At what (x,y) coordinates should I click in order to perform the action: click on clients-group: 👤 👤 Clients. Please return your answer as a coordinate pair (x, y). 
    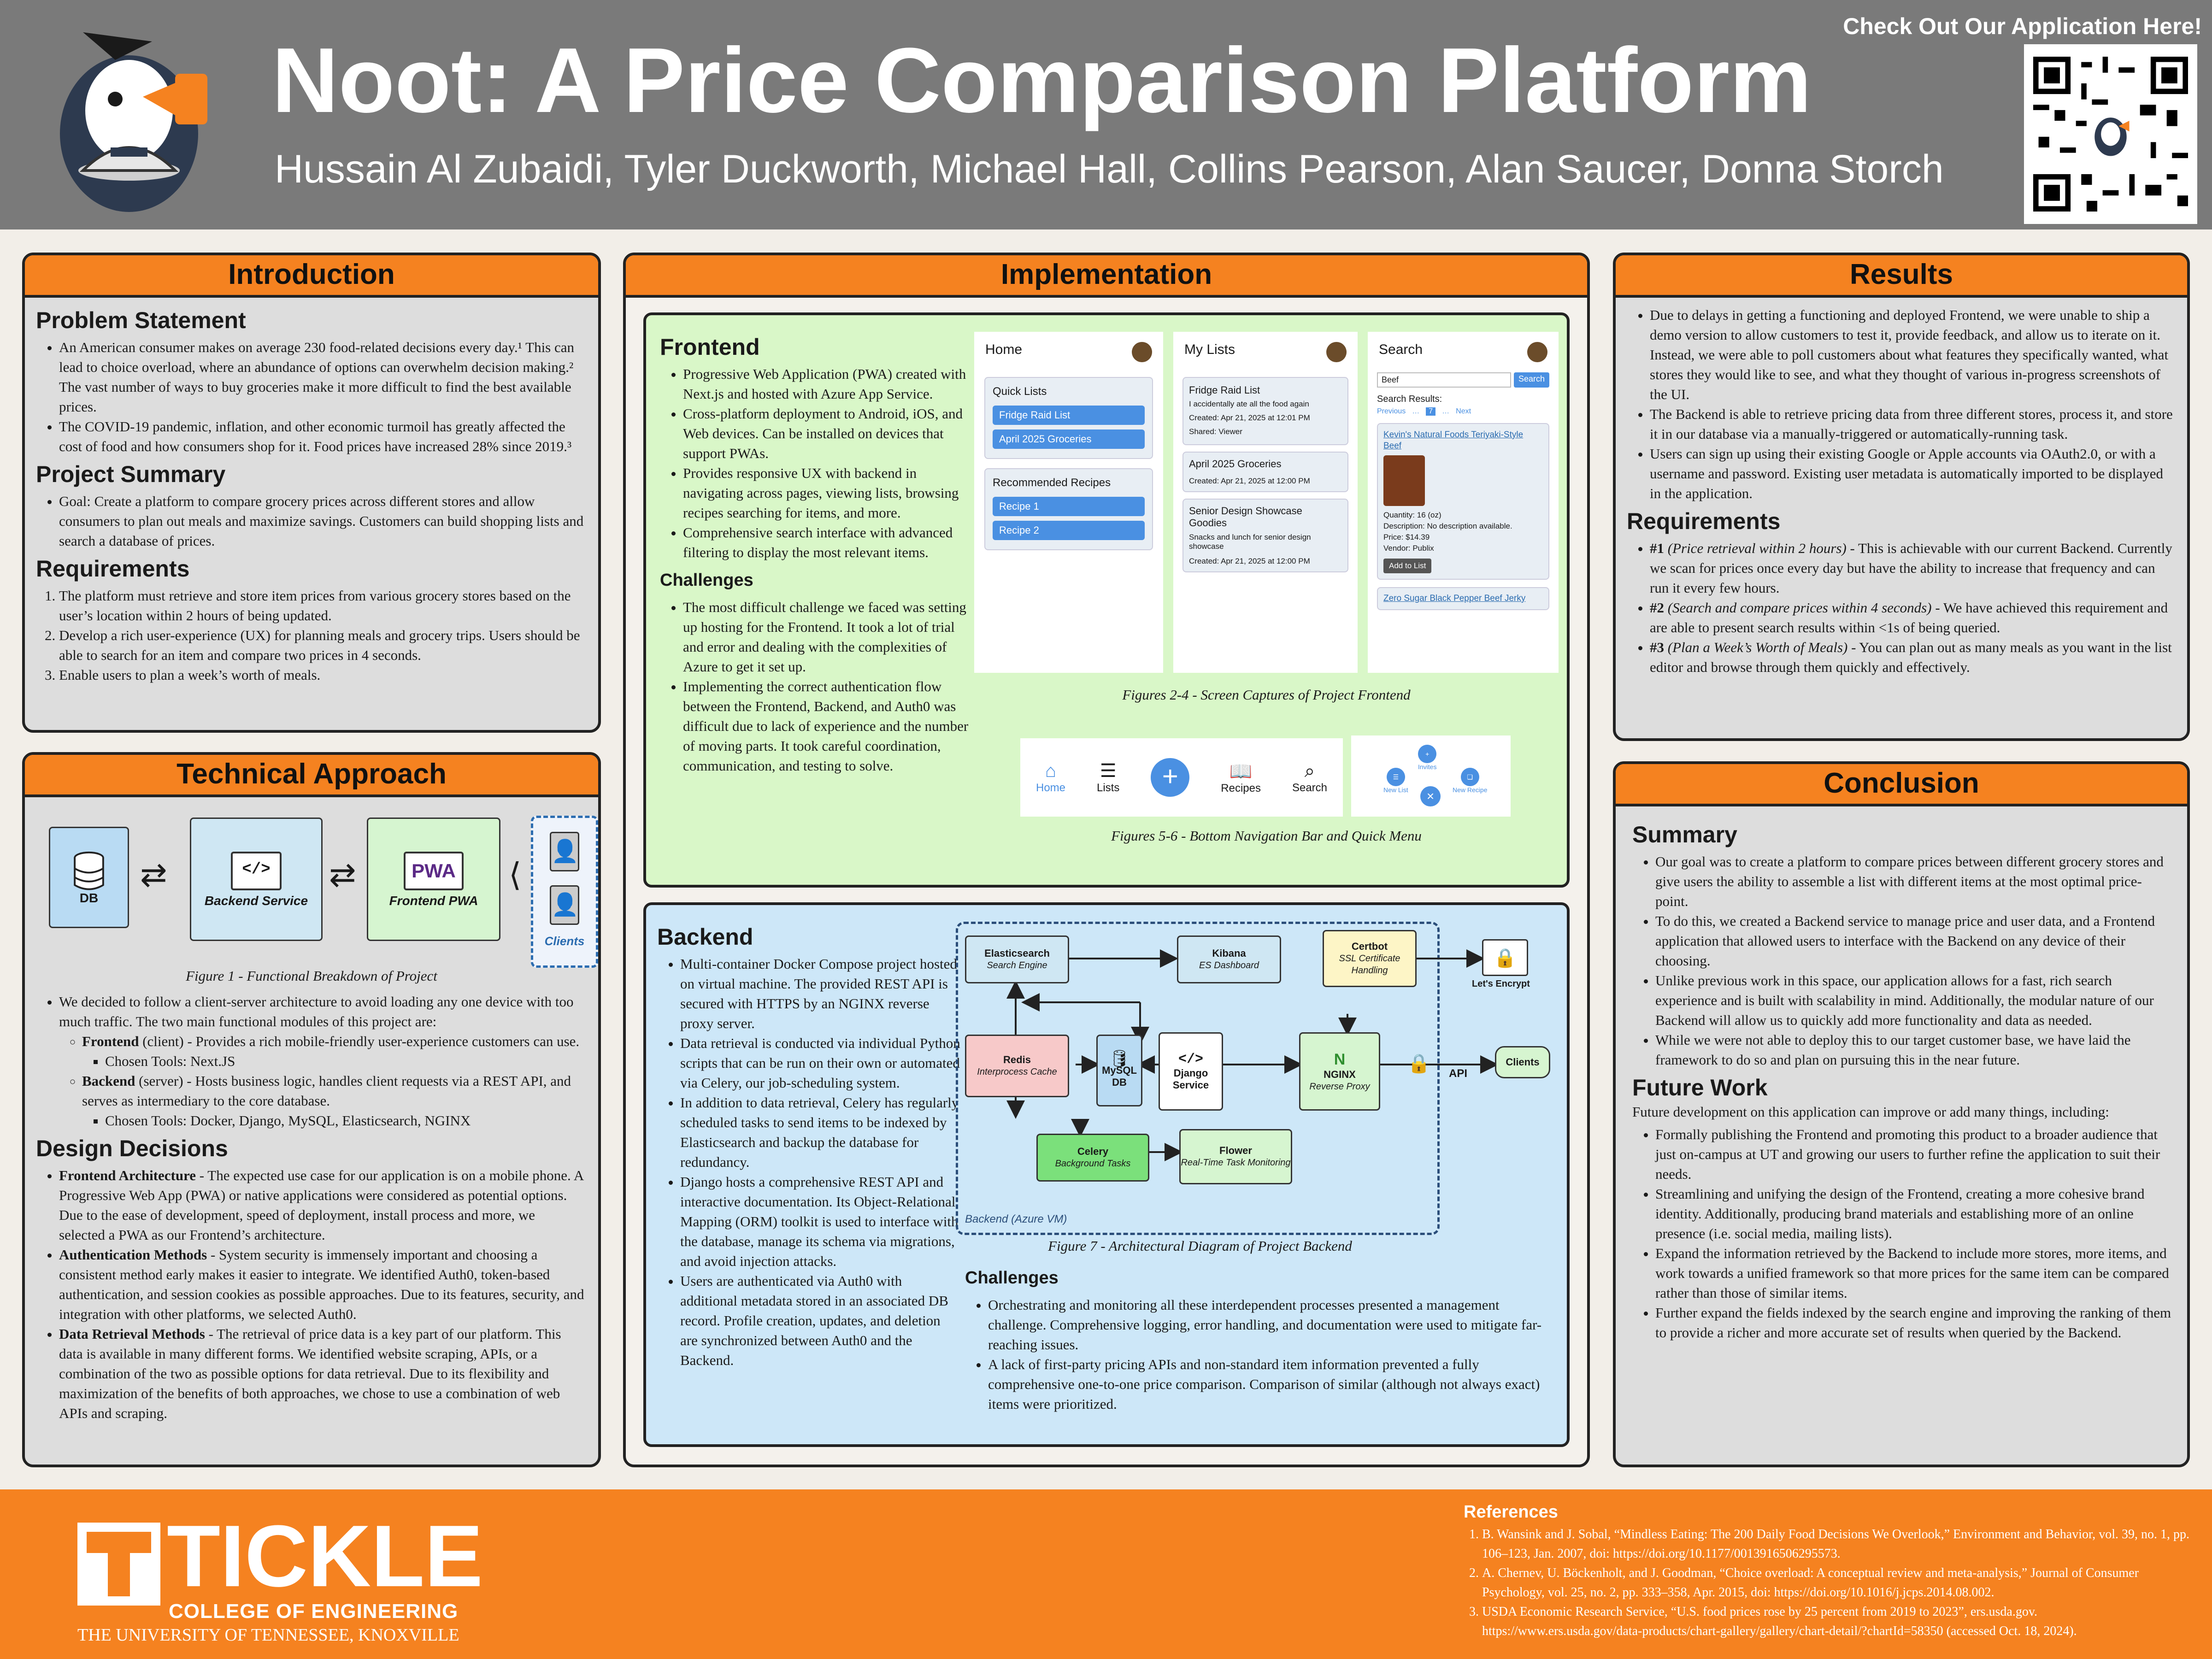
    Looking at the image, I should click on (564, 892).